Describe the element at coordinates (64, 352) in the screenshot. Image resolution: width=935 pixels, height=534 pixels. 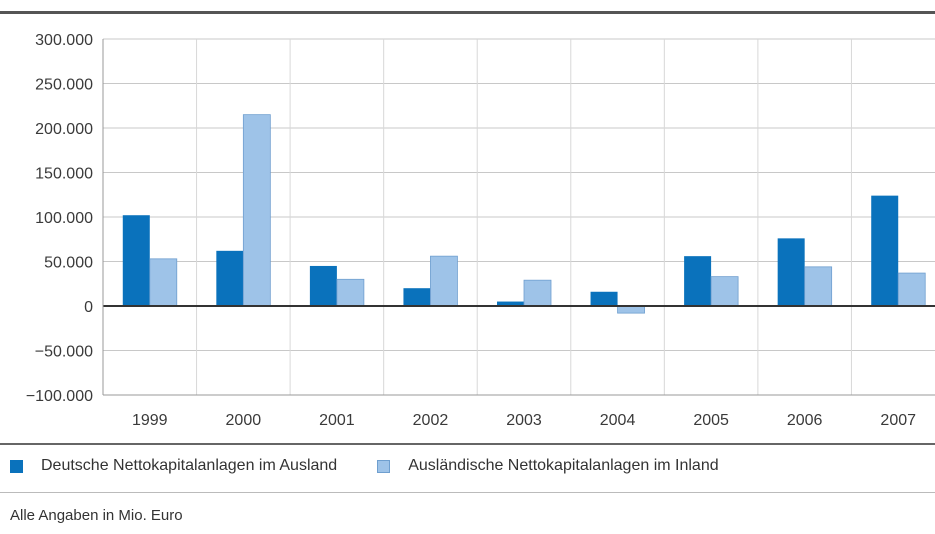
I see `y-tick-label: −50.000` at that location.